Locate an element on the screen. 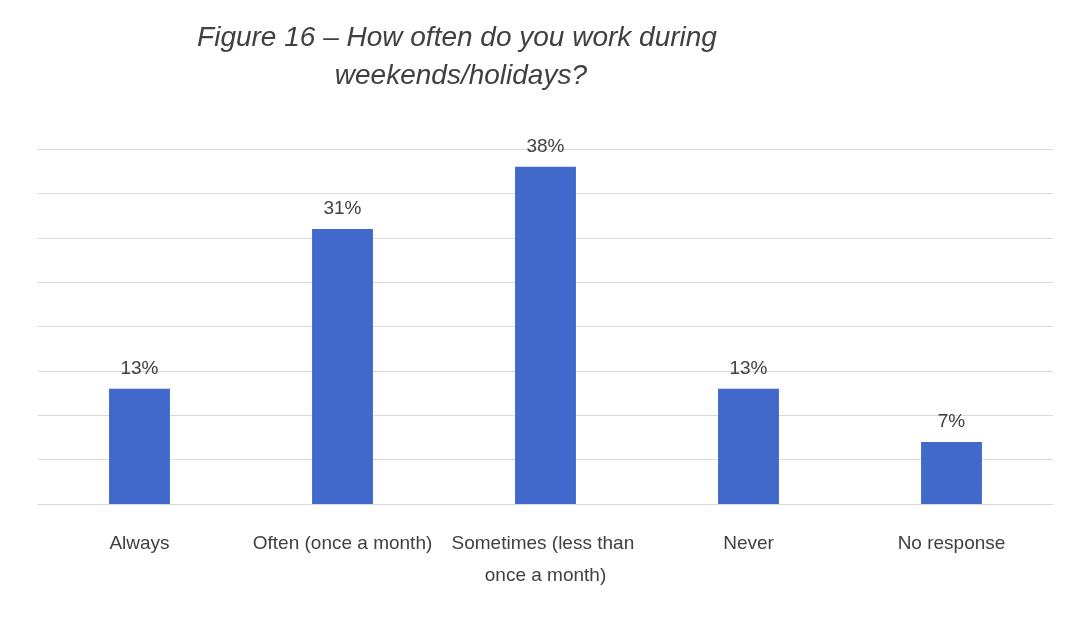  data-label: 31% is located at coordinates (342, 207).